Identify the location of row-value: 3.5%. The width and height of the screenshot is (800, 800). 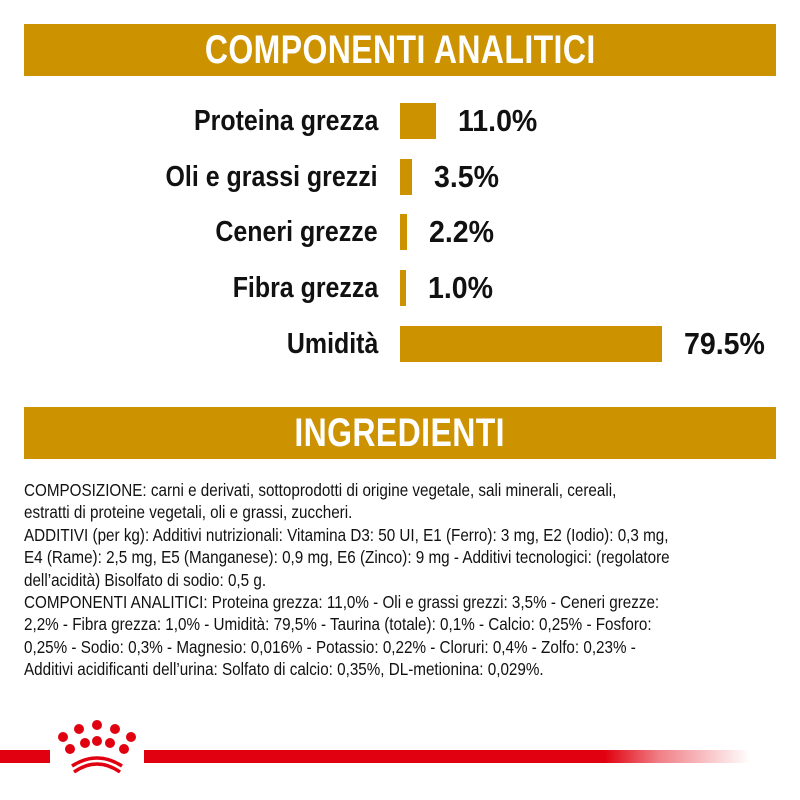
(467, 176).